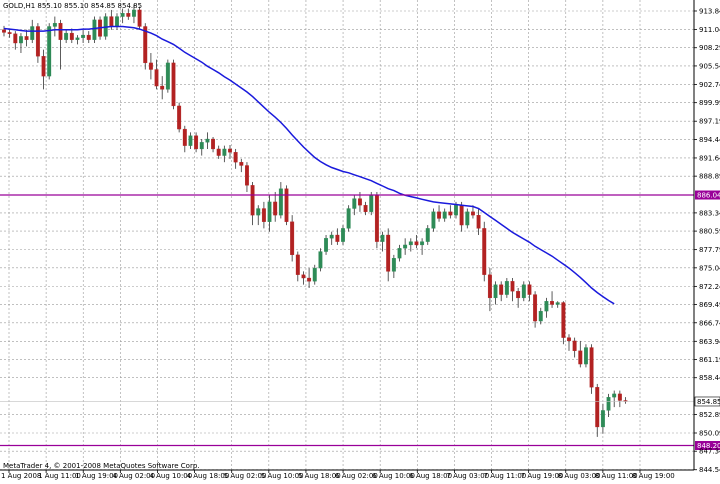 This screenshot has width=720, height=484. Describe the element at coordinates (709, 158) in the screenshot. I see `y-tick-label: 891.64` at that location.